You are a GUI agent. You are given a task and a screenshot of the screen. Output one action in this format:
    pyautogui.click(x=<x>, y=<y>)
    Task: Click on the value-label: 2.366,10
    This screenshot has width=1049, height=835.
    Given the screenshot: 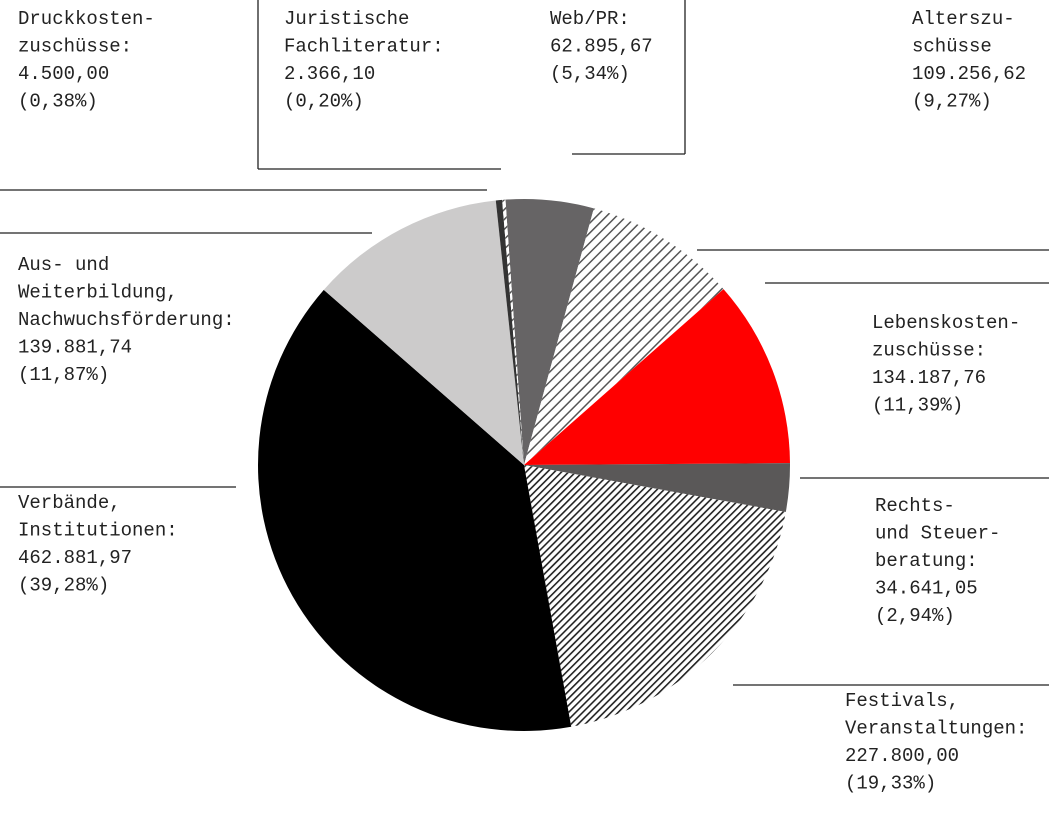 What is the action you would take?
    pyautogui.click(x=329, y=74)
    